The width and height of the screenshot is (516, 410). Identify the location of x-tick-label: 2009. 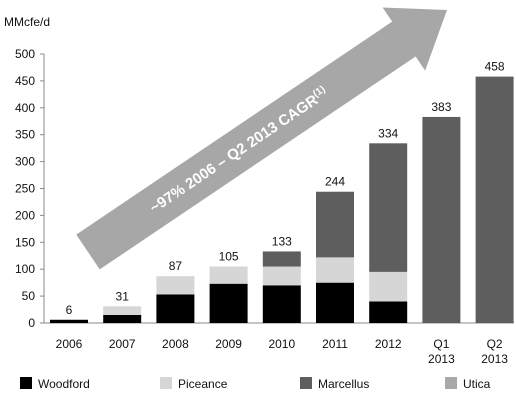
(228, 344).